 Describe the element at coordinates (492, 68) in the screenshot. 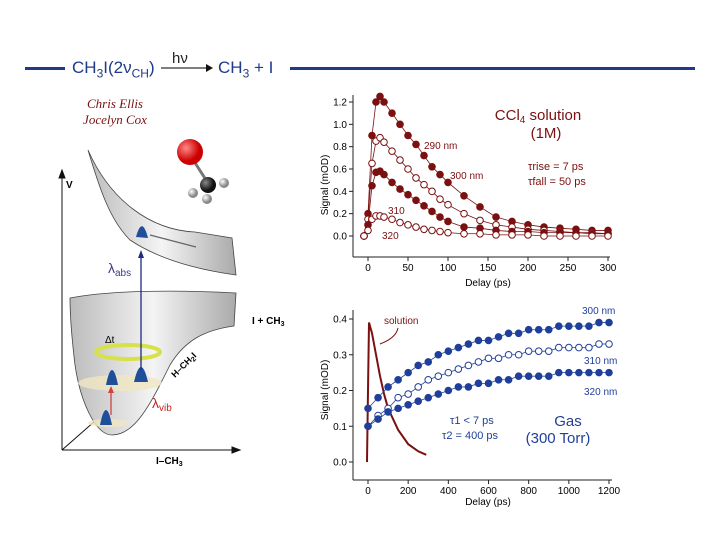

I see `title-rule-right` at that location.